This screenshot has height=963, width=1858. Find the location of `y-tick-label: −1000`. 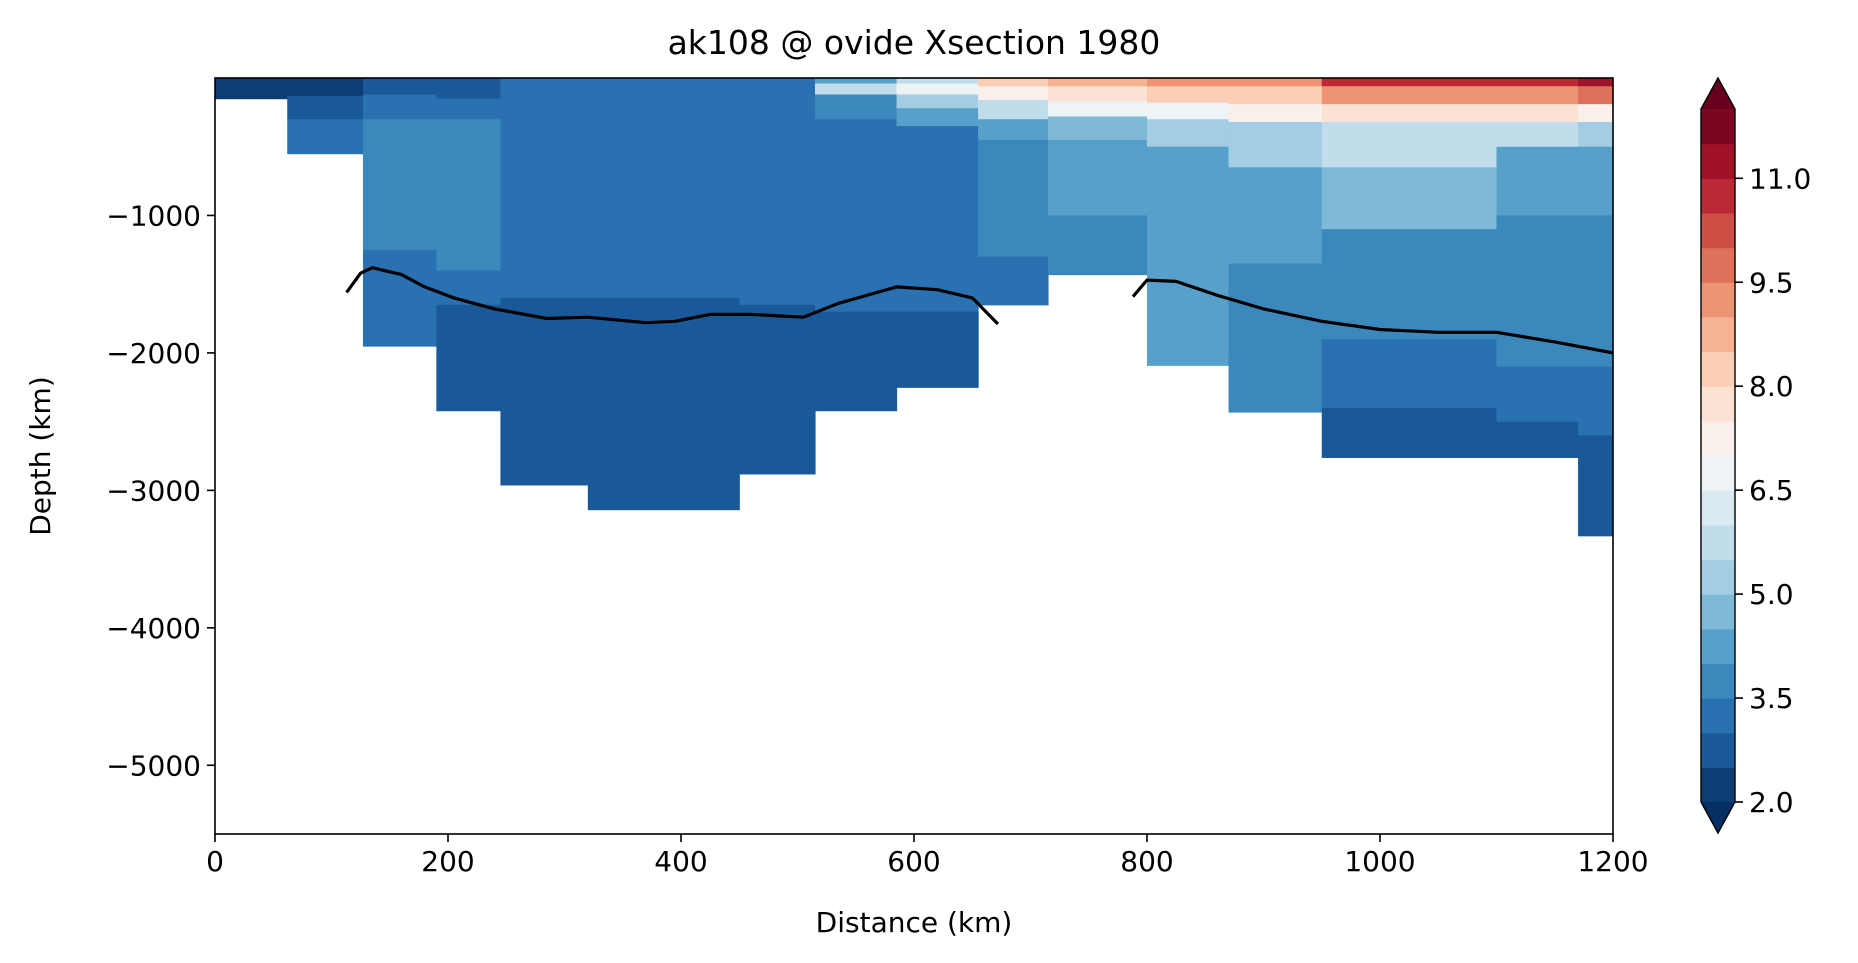

y-tick-label: −1000 is located at coordinates (153, 215).